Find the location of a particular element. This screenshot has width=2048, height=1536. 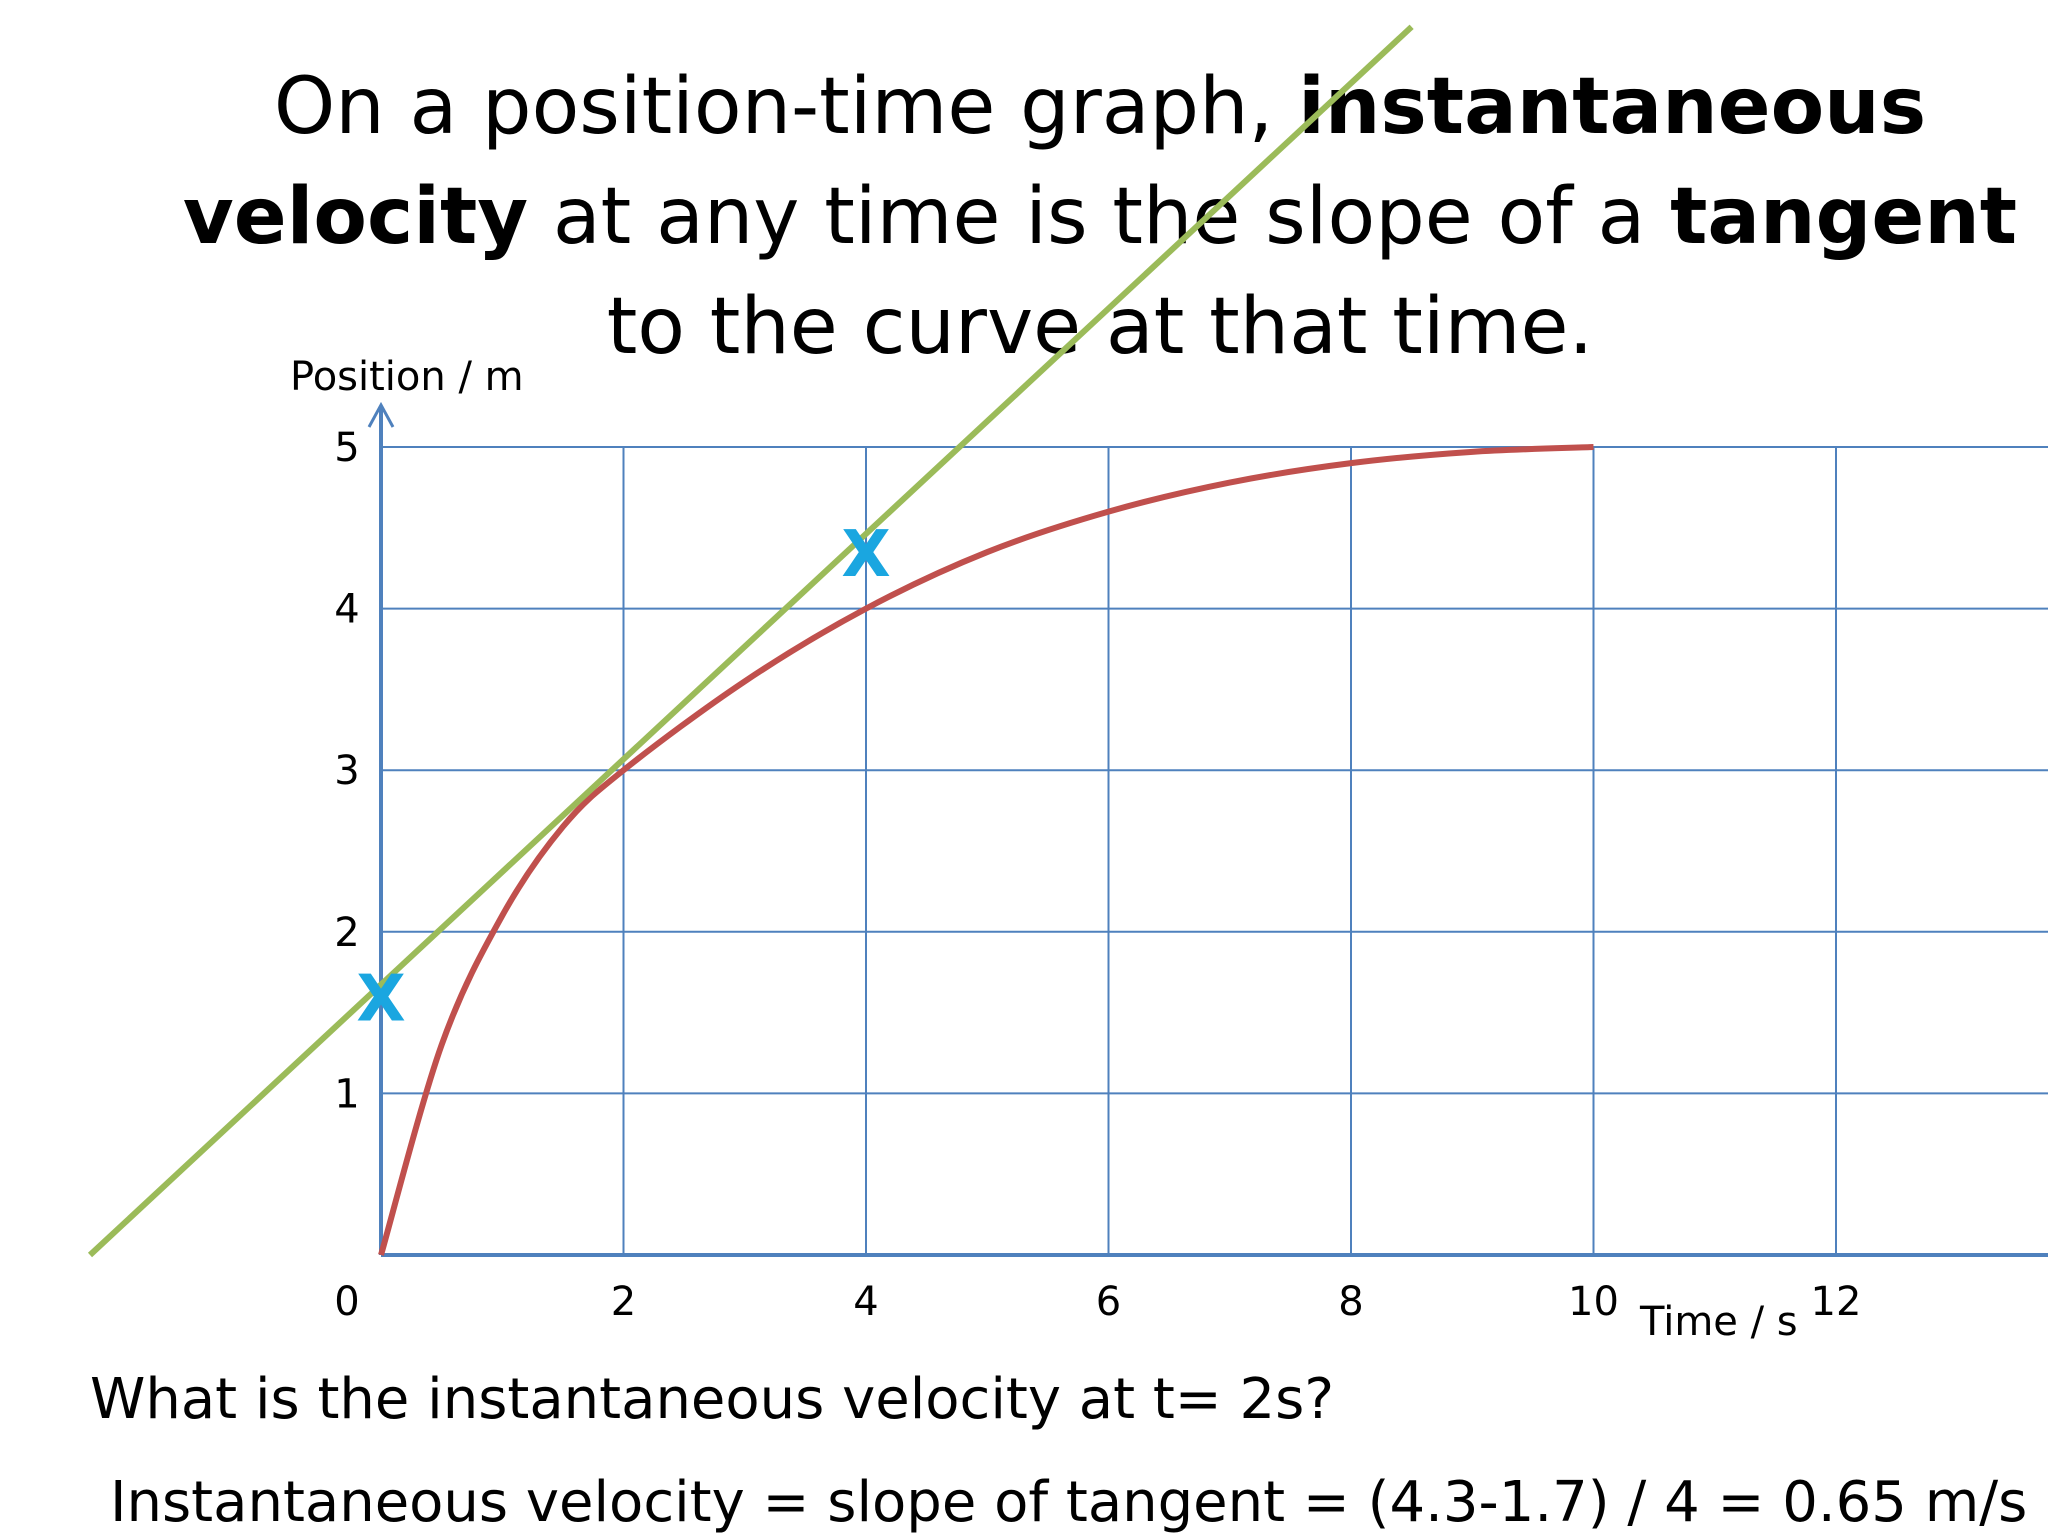

x-tick-label: 0 is located at coordinates (346, 1302).